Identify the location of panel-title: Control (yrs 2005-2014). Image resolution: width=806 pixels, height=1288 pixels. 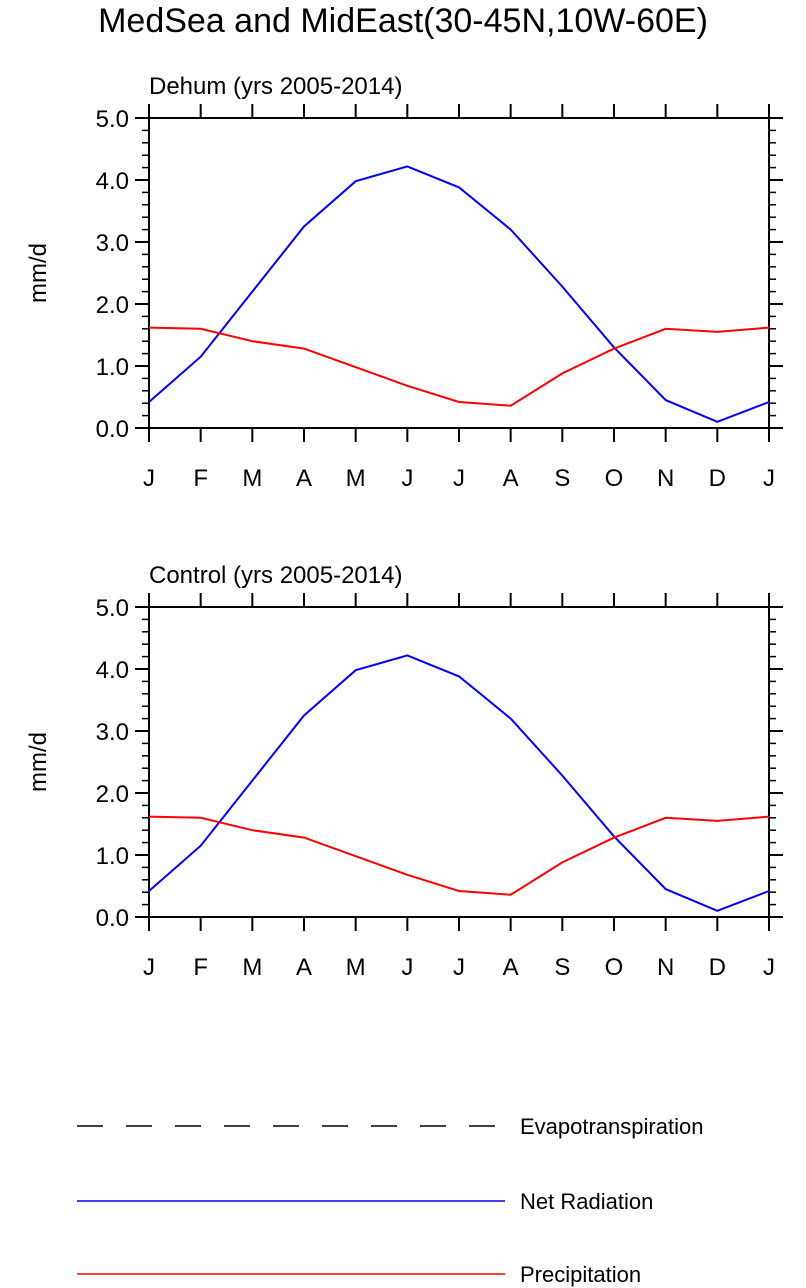
(275, 575).